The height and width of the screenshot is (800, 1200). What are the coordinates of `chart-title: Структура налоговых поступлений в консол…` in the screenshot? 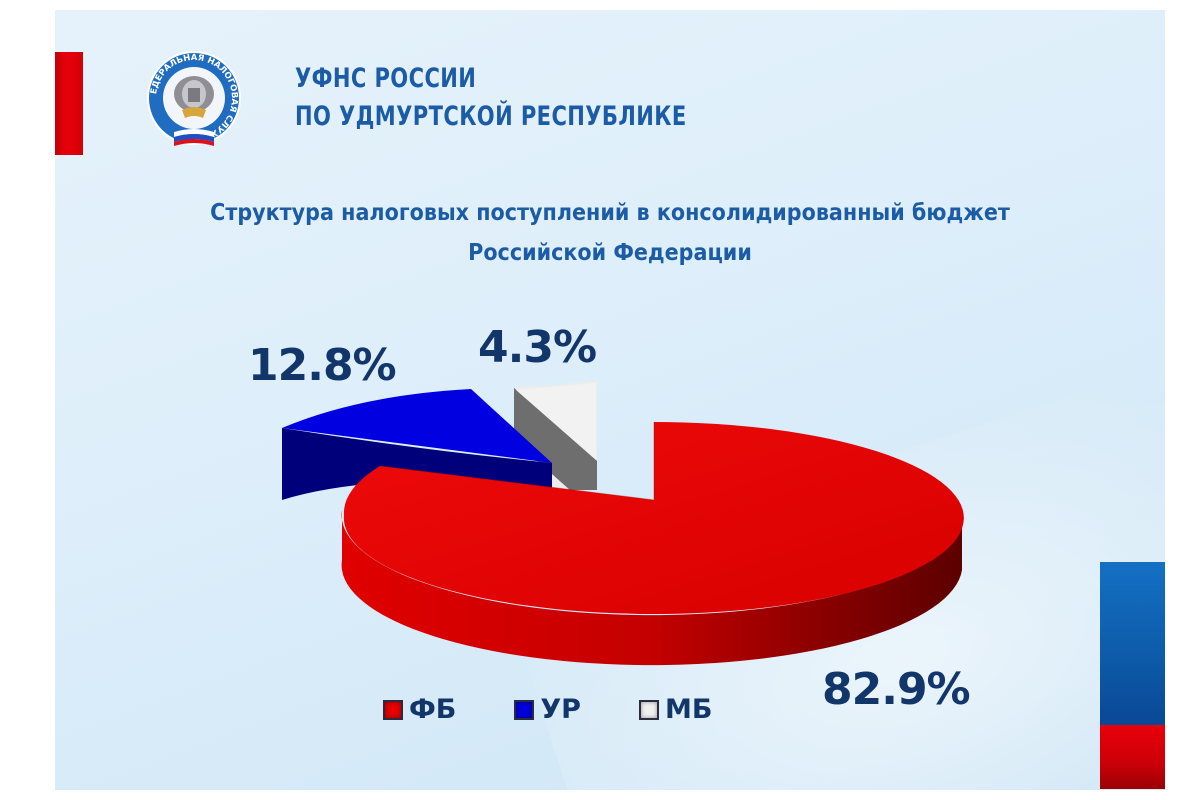 It's located at (610, 233).